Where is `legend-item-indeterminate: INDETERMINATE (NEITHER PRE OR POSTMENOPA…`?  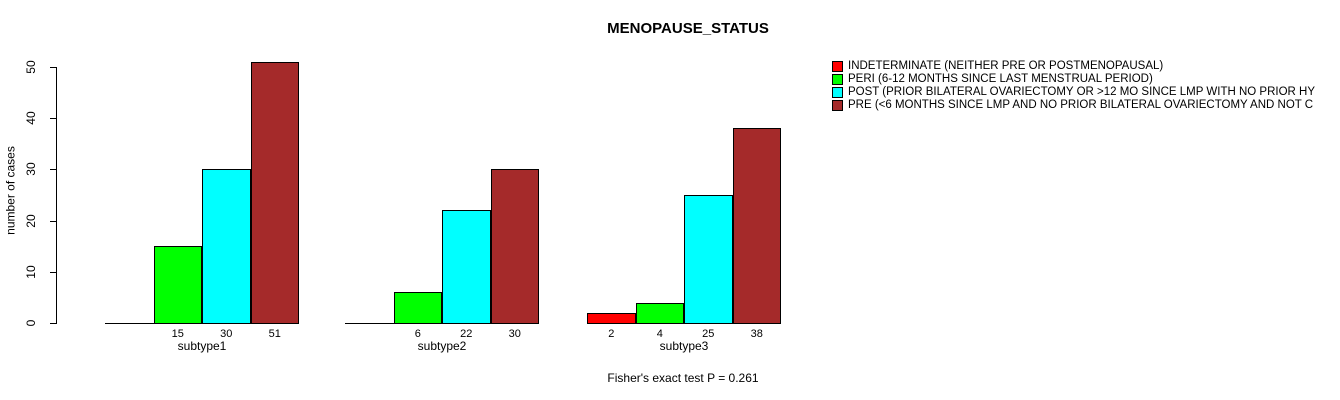
legend-item-indeterminate: INDETERMINATE (NEITHER PRE OR POSTMENOPA… is located at coordinates (1073, 66).